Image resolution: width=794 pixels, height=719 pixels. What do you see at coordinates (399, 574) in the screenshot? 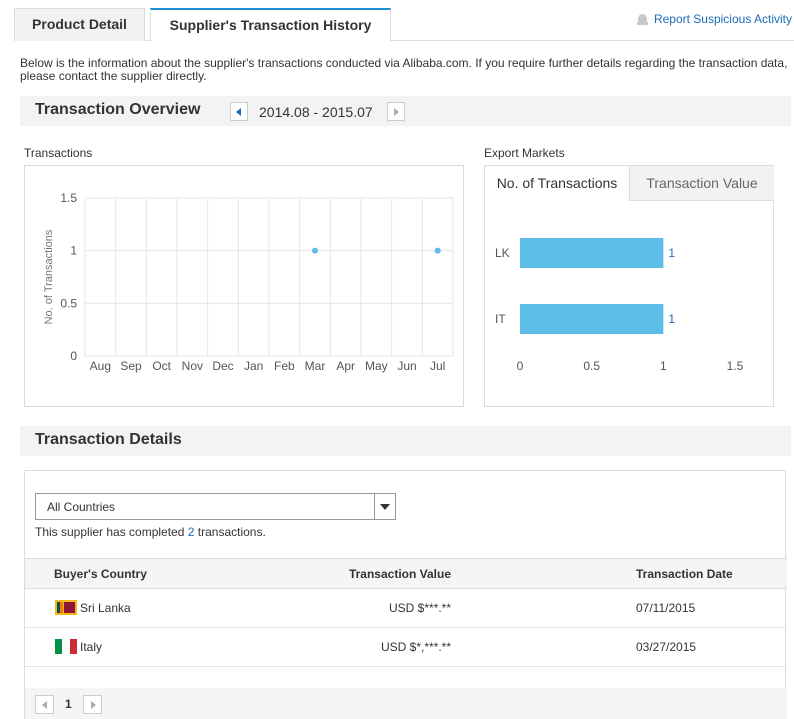
I see `column-transaction-value: Transaction Value` at bounding box center [399, 574].